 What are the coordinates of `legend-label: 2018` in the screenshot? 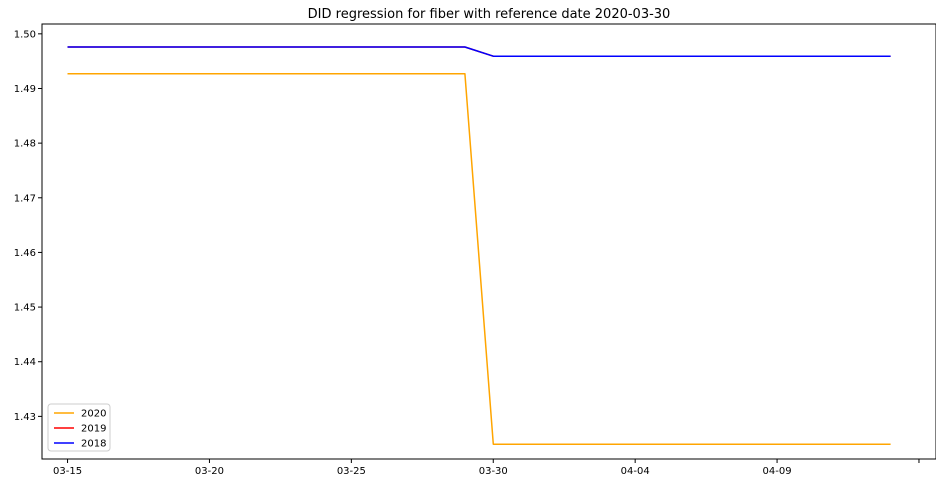 It's located at (93, 444).